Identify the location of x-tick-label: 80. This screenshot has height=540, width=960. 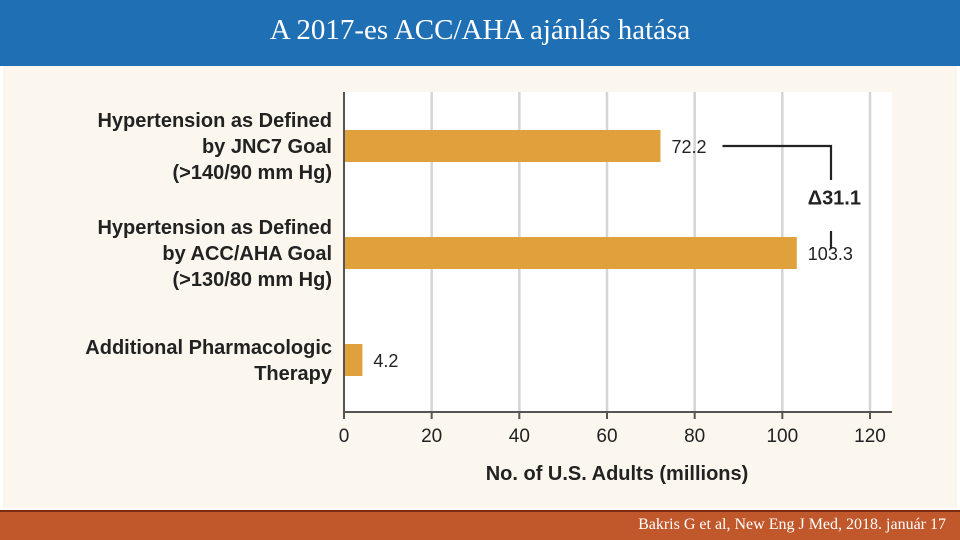
(694, 436).